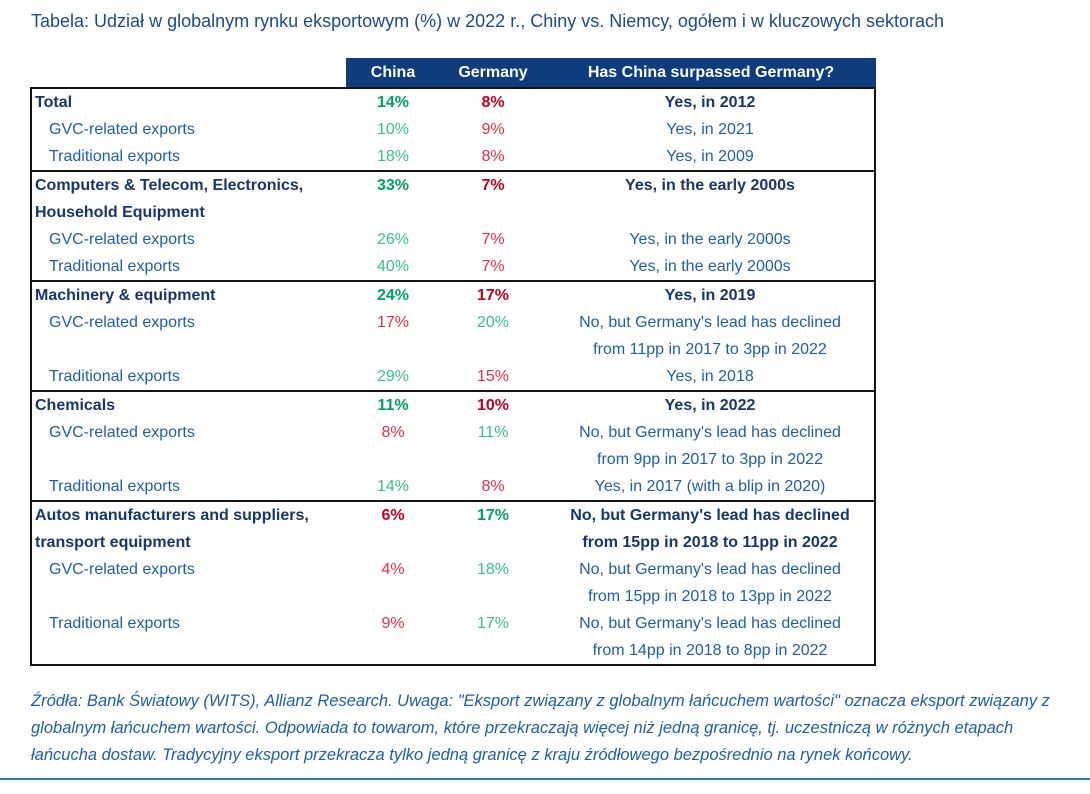  What do you see at coordinates (493, 129) in the screenshot?
I see `germany-value: 9%` at bounding box center [493, 129].